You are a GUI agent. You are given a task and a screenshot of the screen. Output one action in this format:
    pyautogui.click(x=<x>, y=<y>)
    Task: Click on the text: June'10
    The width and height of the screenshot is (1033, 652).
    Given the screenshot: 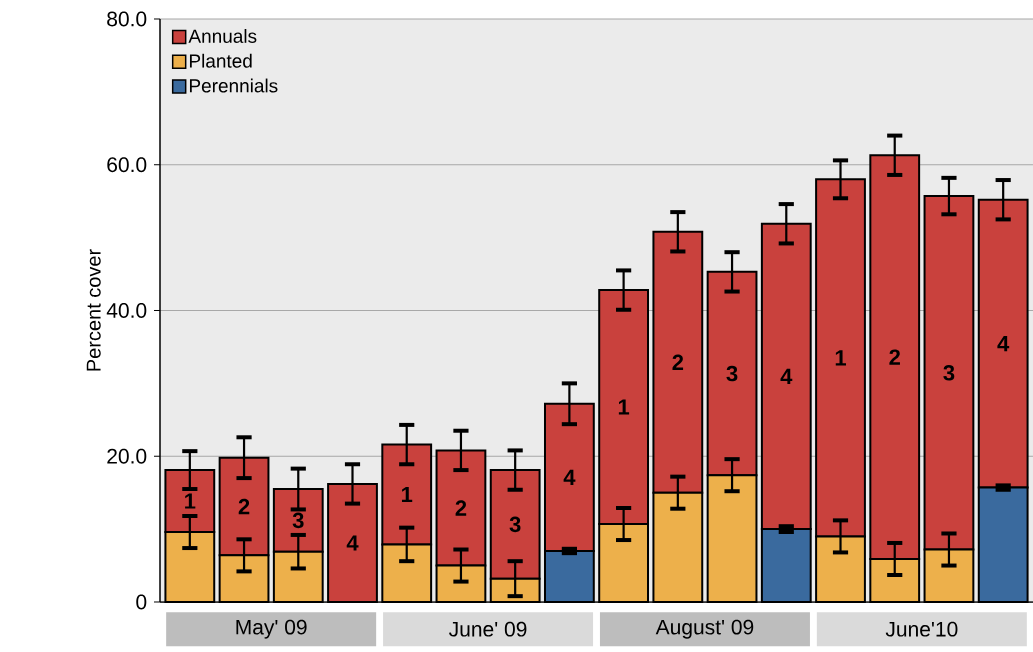 What is the action you would take?
    pyautogui.click(x=921, y=629)
    